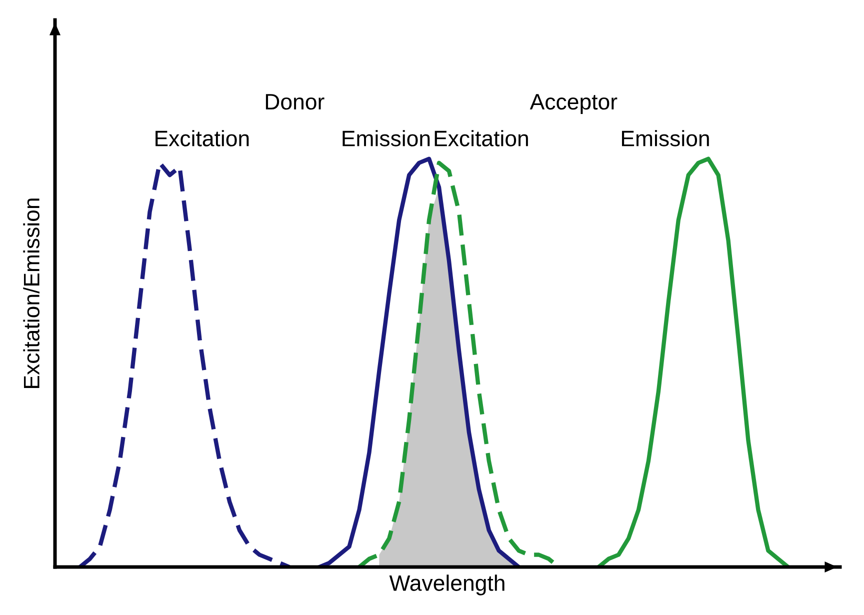  I want to click on y-axis-title: Excitation/Emission, so click(31, 293).